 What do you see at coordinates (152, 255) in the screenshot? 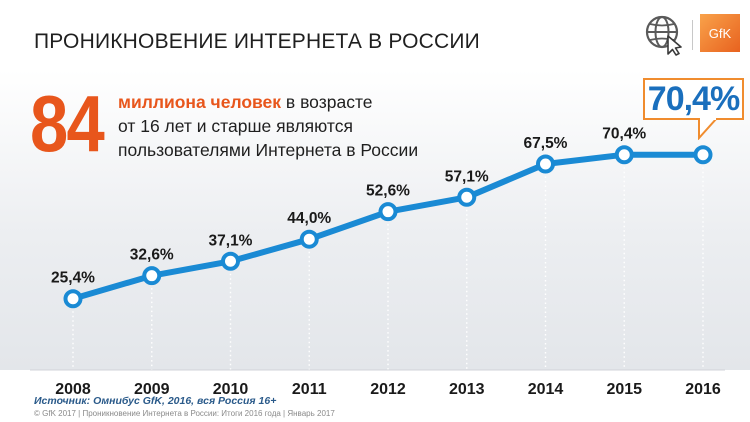
I see `data-label-2009: 32,6%` at bounding box center [152, 255].